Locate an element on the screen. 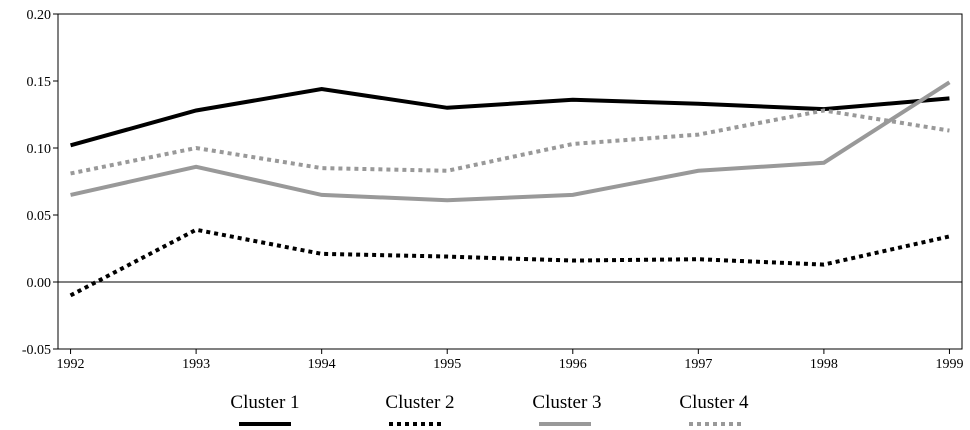 The height and width of the screenshot is (430, 970). x-tick-label: 1993 is located at coordinates (196, 364).